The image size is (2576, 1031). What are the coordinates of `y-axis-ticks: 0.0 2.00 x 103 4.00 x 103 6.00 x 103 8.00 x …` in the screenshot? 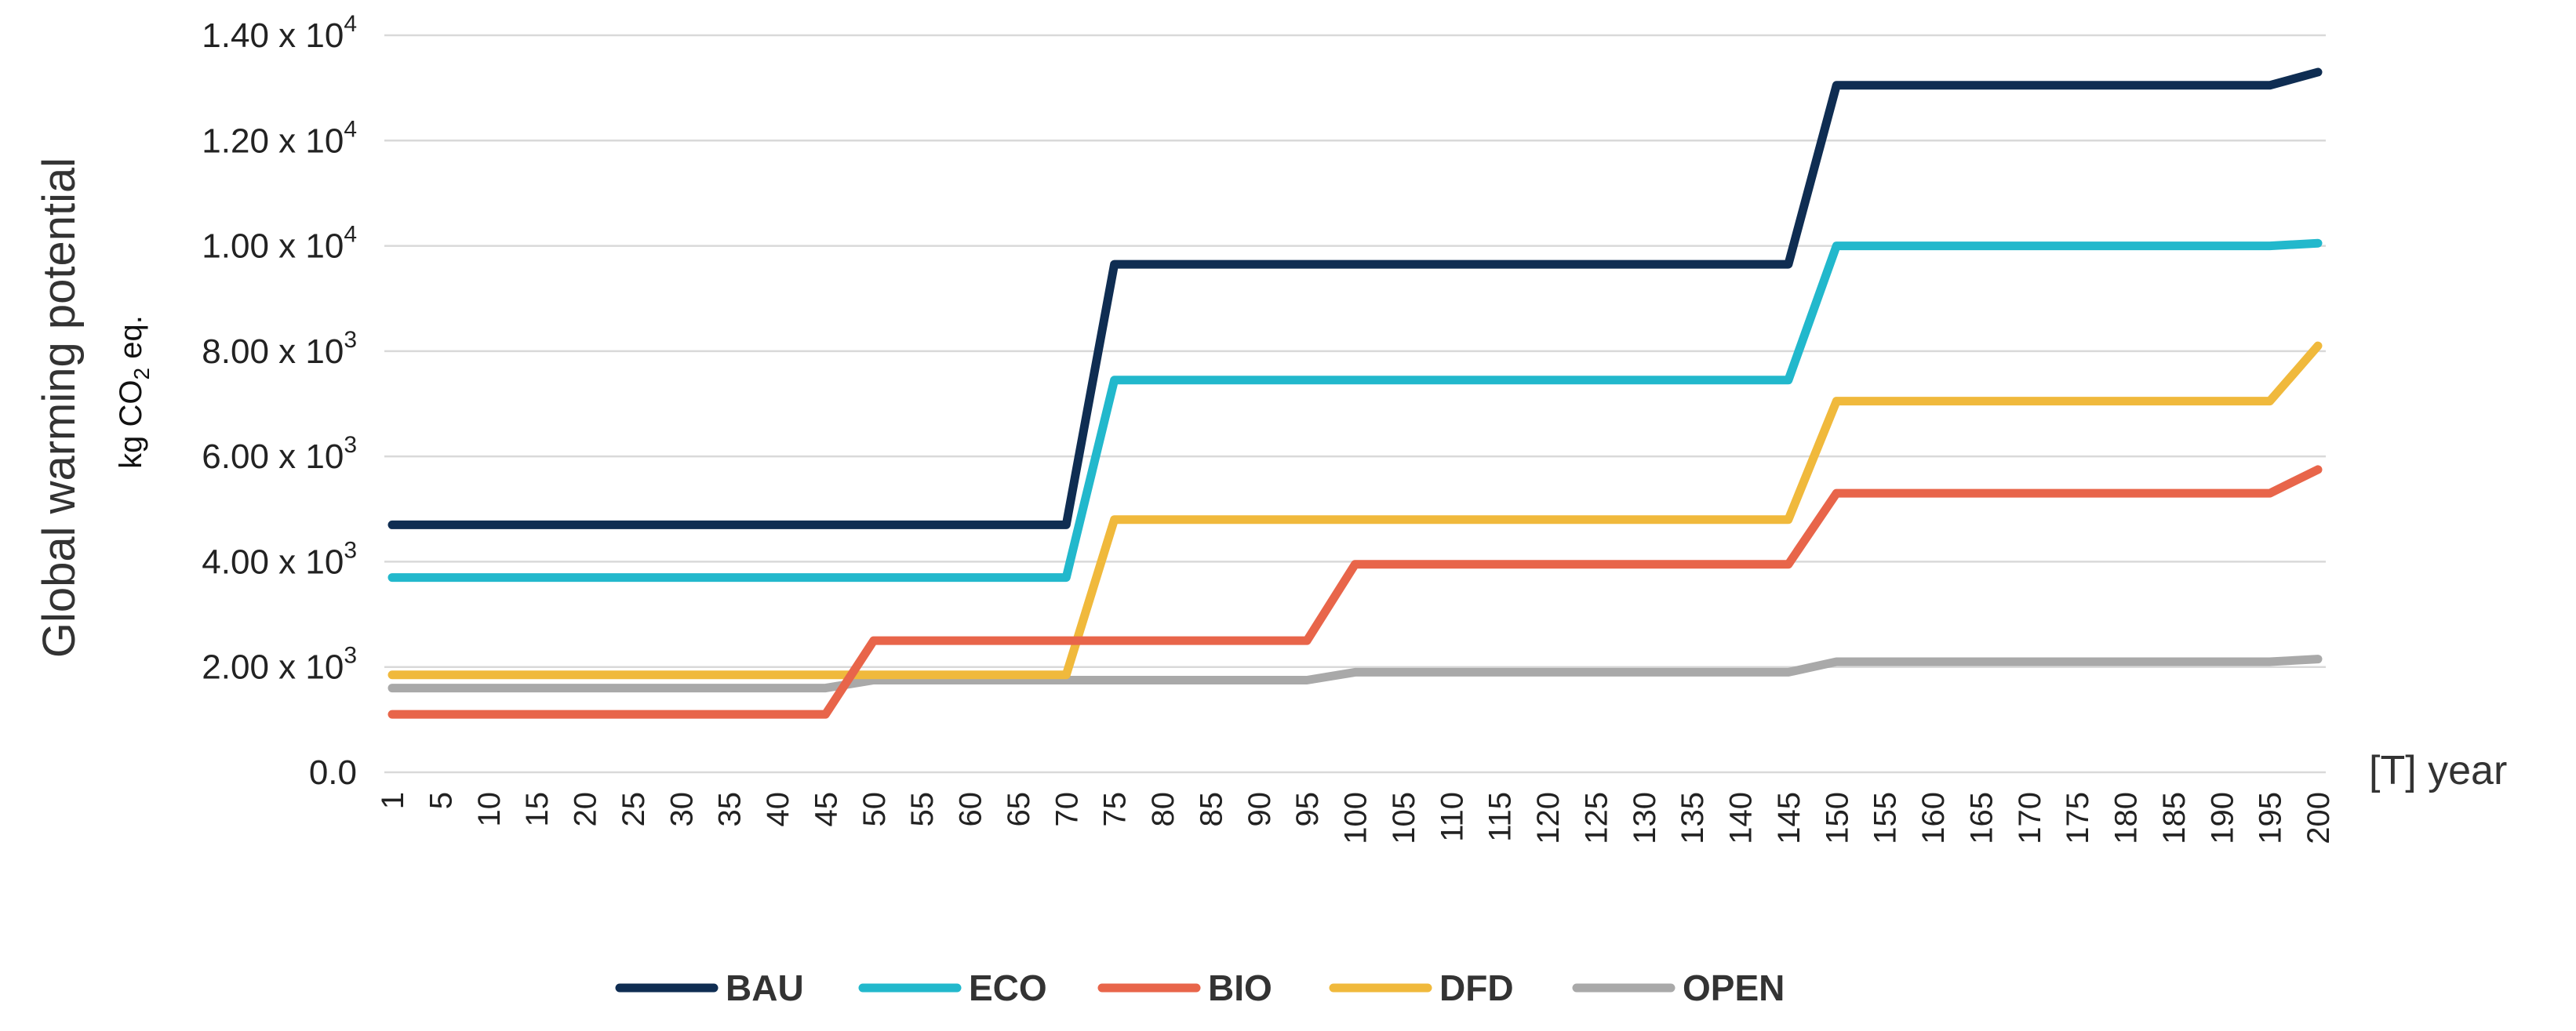 It's located at (279, 401).